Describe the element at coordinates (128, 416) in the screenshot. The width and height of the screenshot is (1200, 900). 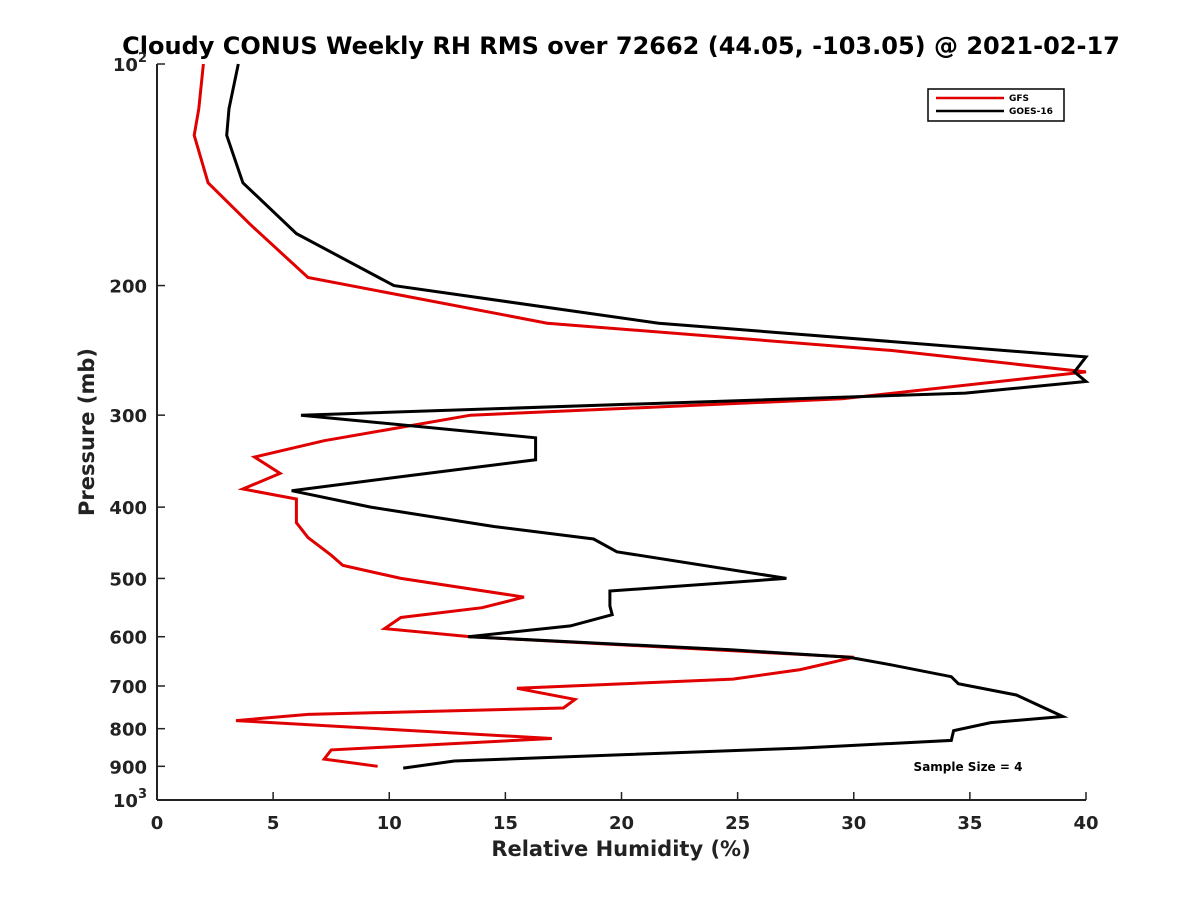
I see `y-tick-label: 300` at that location.